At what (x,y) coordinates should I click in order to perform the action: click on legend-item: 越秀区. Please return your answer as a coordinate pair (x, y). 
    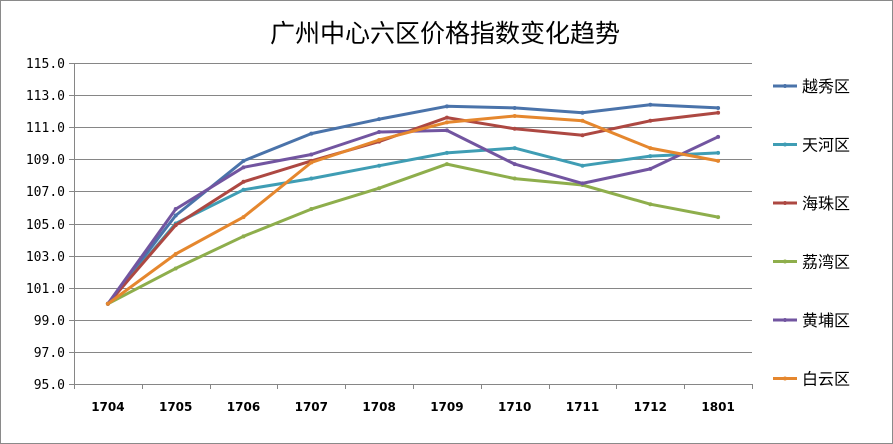
    Looking at the image, I should click on (811, 86).